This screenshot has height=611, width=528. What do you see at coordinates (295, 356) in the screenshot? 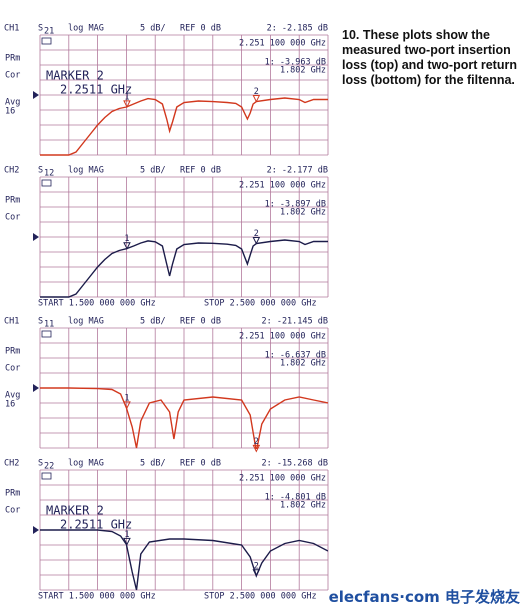
I see `marker1-readout: 1: -6.637 dB` at bounding box center [295, 356].